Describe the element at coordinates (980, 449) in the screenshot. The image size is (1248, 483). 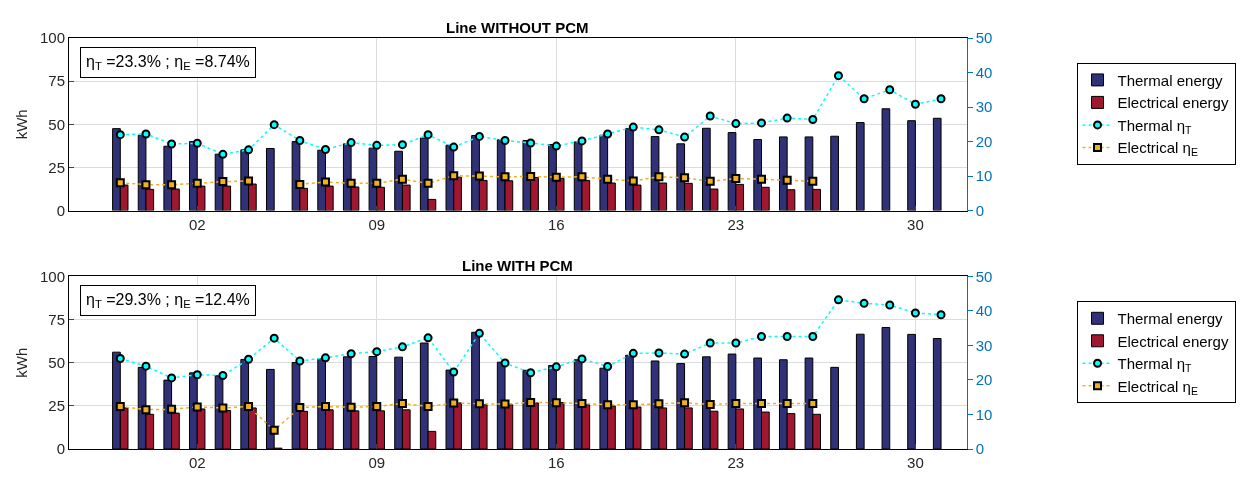
I see `y2-tick-label: 0` at that location.